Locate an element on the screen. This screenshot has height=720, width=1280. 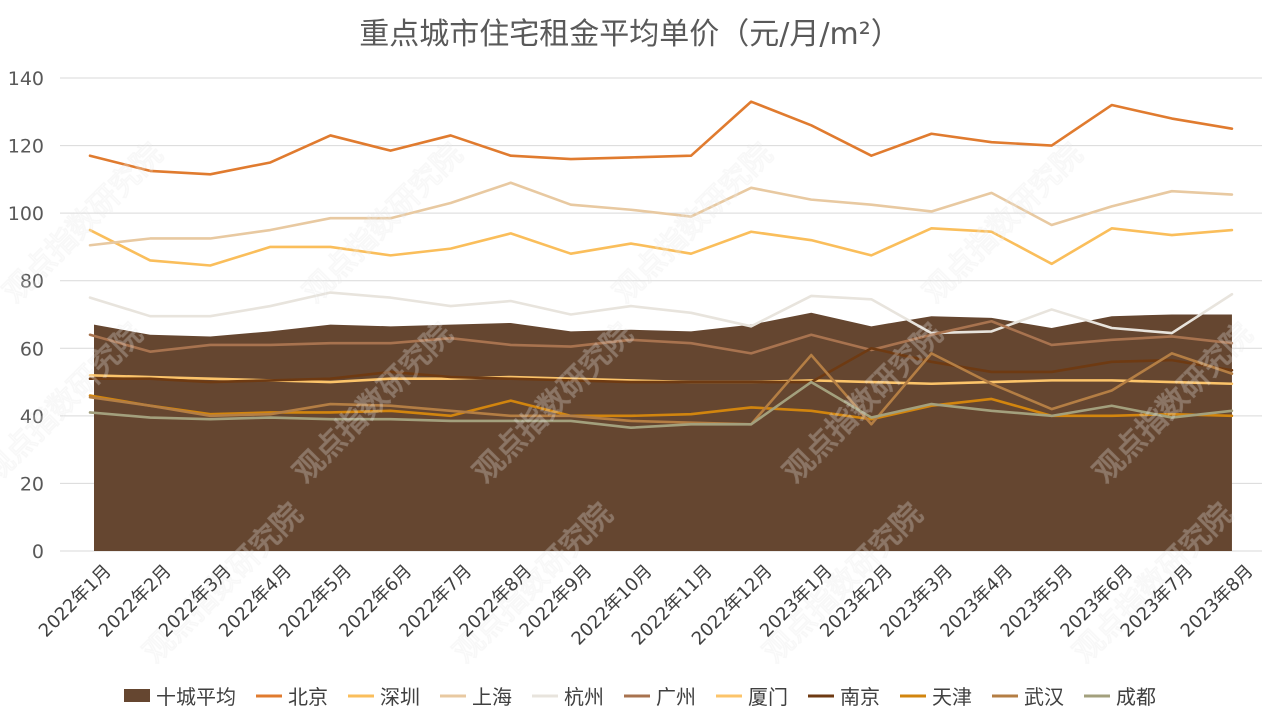
legend-item: 武汉 is located at coordinates (1028, 697).